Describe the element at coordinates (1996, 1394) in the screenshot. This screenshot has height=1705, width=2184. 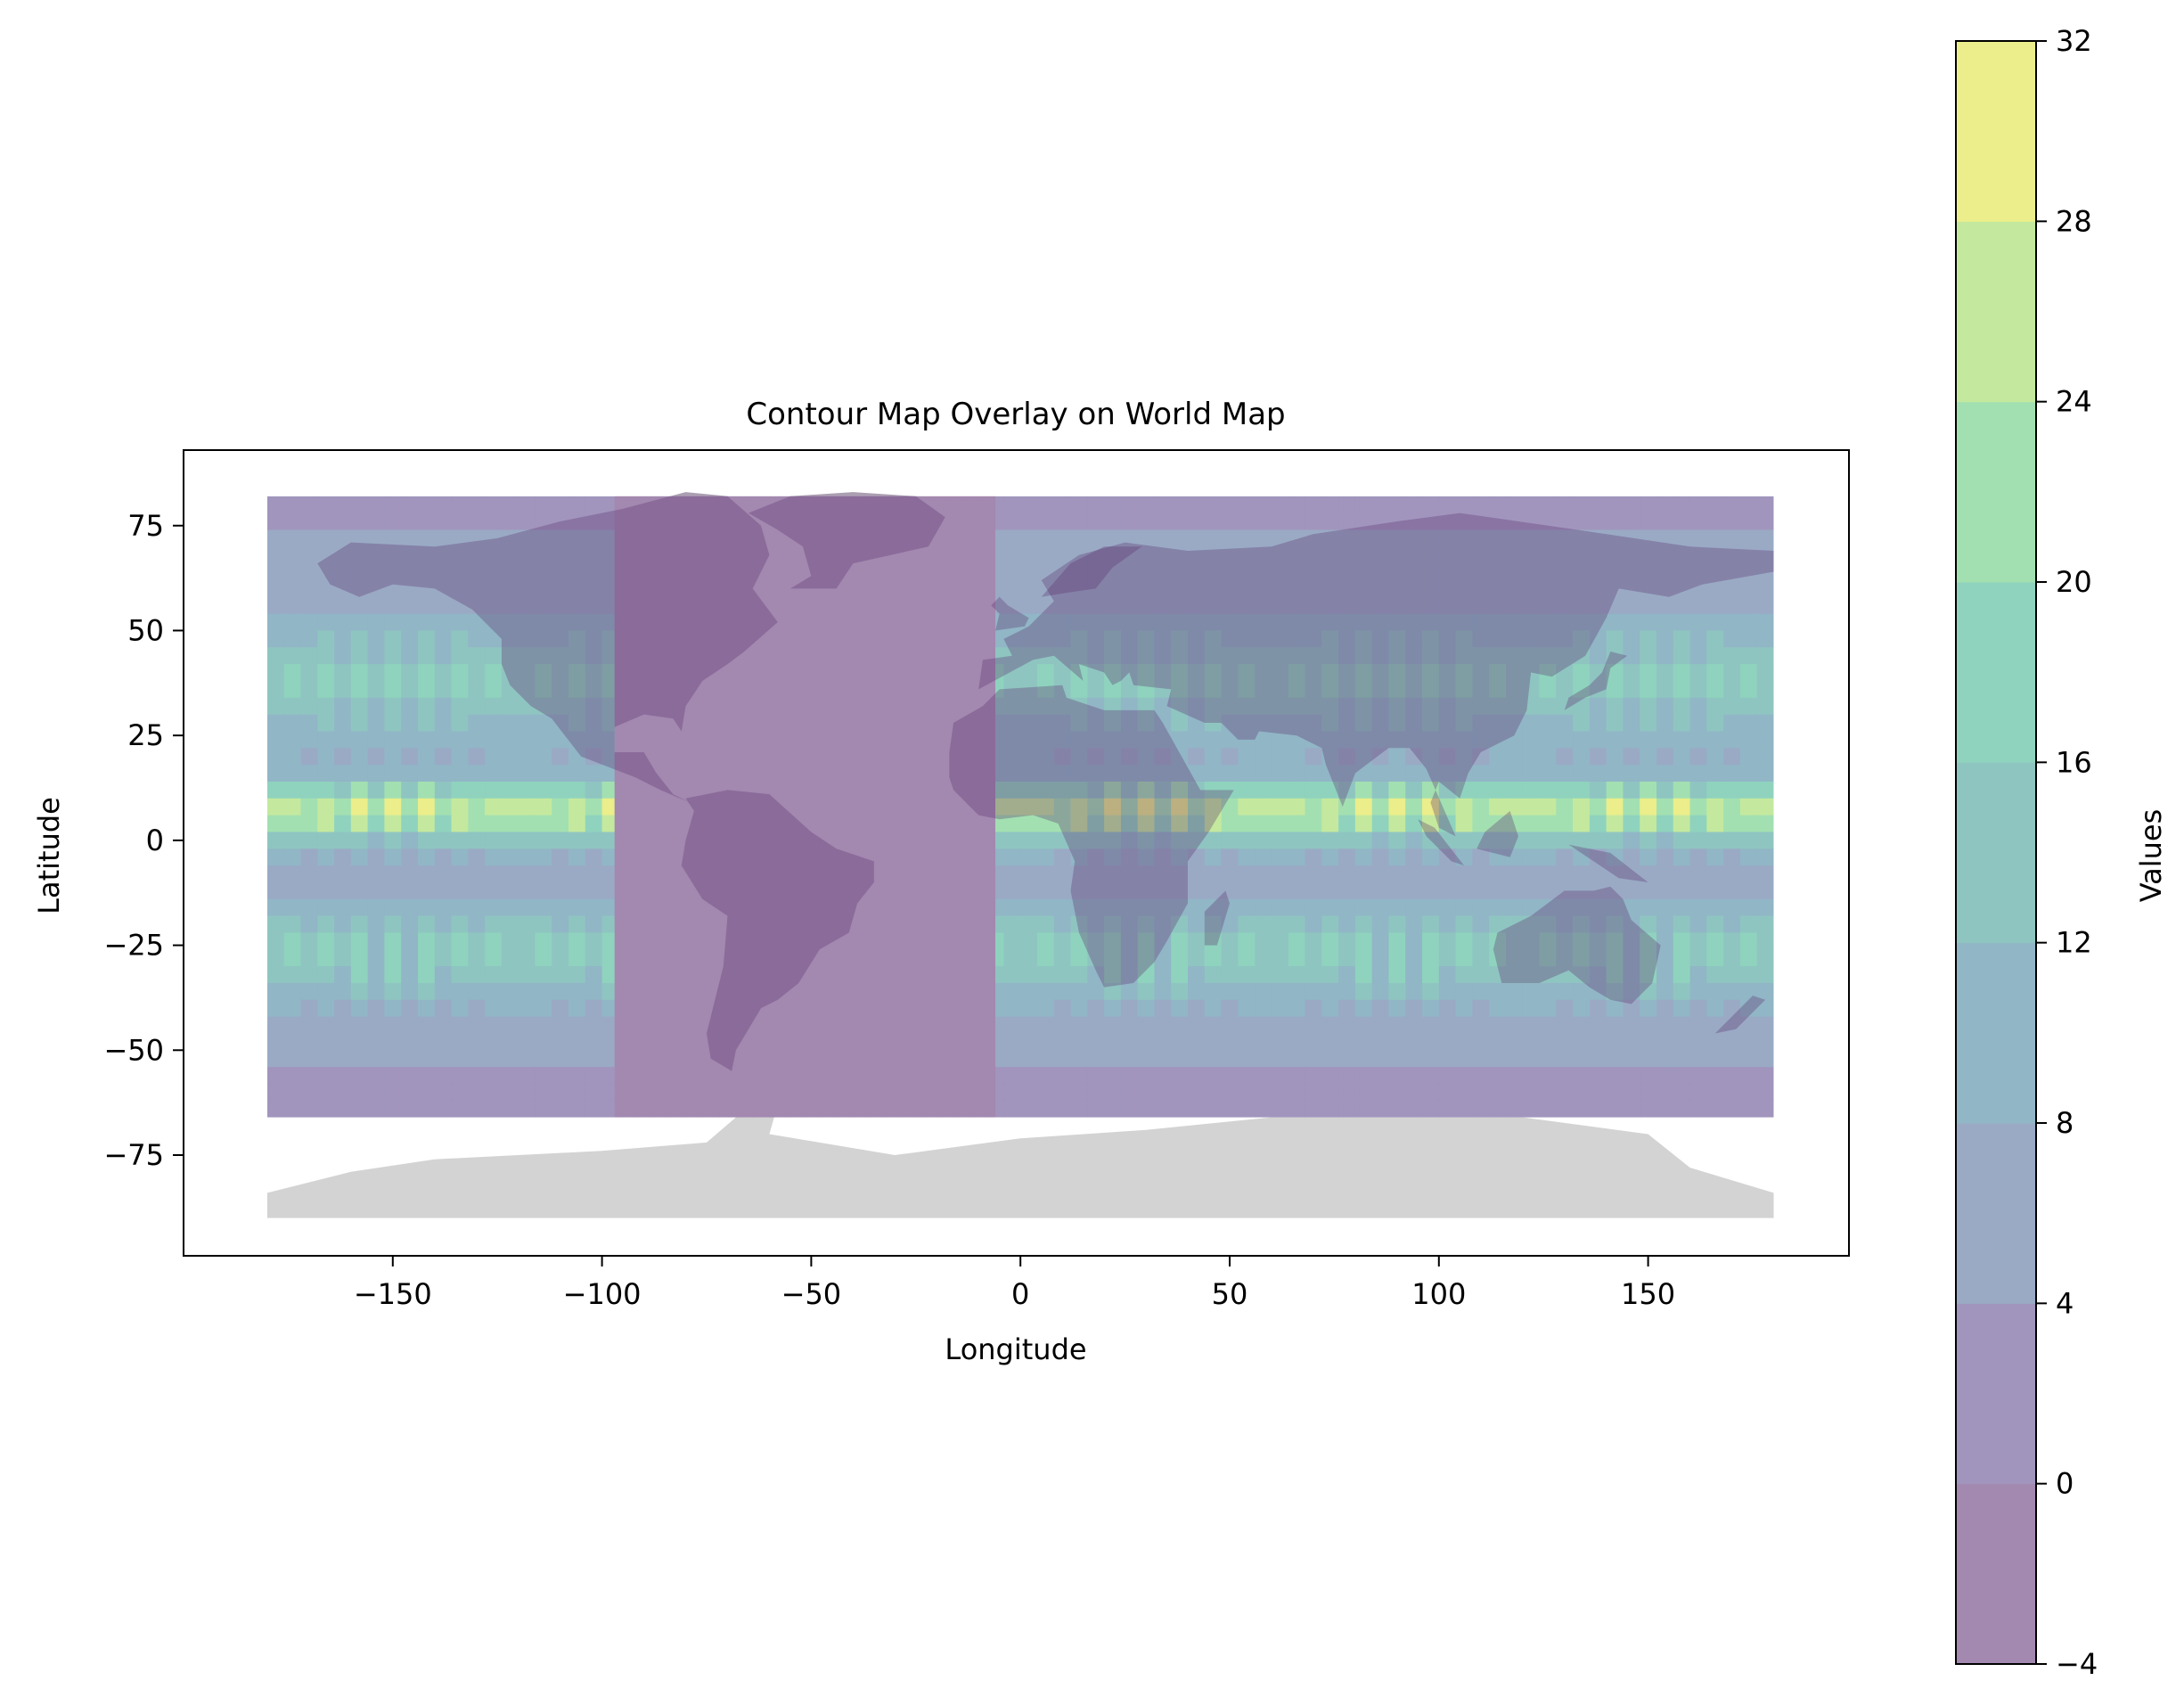
I see `colorbar-segment` at that location.